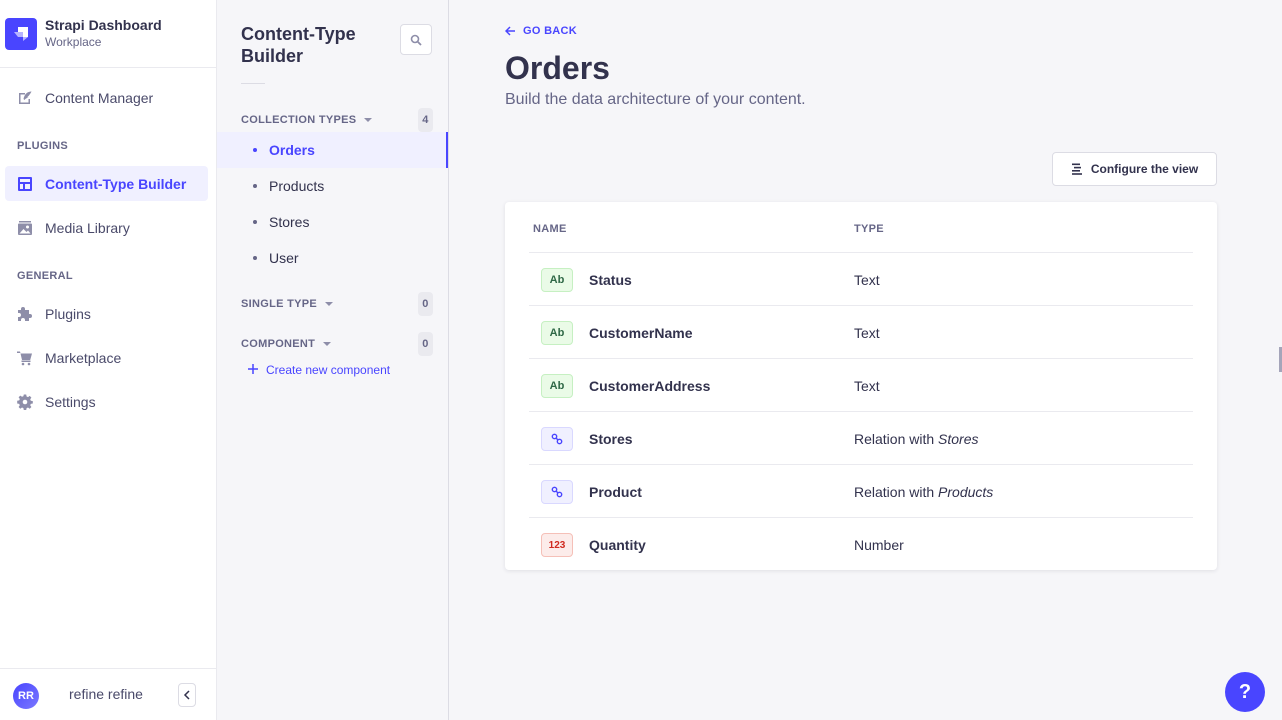 The image size is (1282, 720). Describe the element at coordinates (45, 276) in the screenshot. I see `nav-section-general: GENERAL` at that location.